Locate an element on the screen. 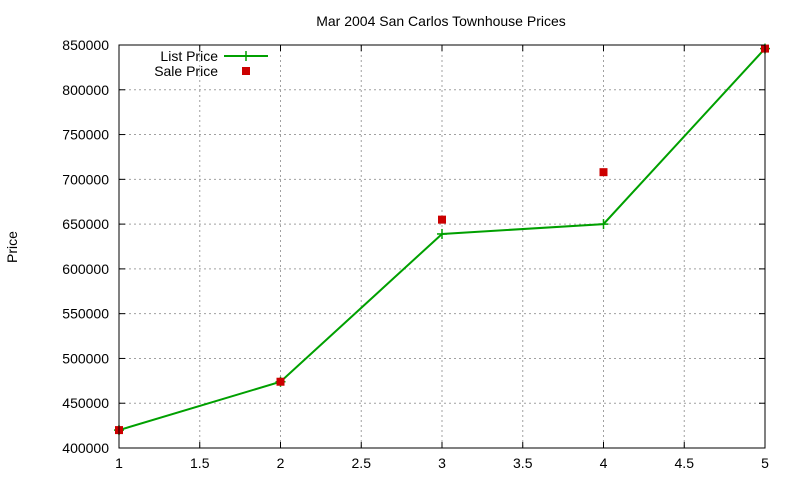  x-tick-label: 3.5 is located at coordinates (523, 463).